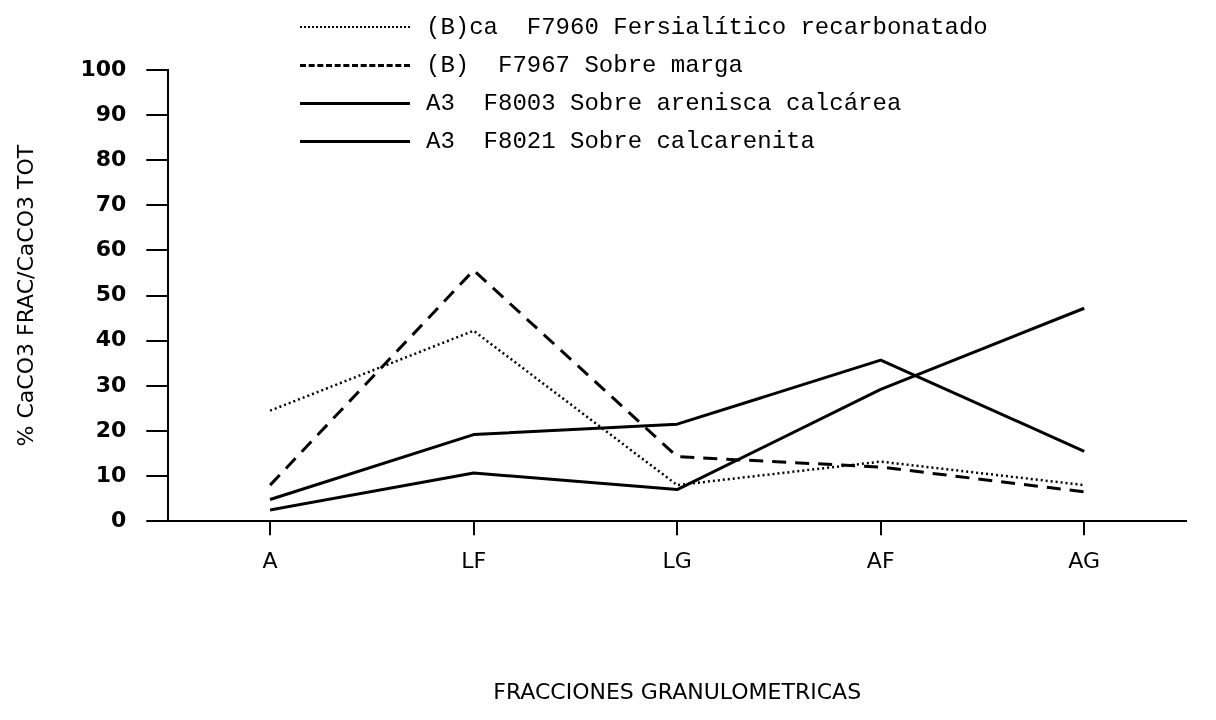 The image size is (1216, 720). What do you see at coordinates (111, 204) in the screenshot?
I see `y-tick-label: 70` at bounding box center [111, 204].